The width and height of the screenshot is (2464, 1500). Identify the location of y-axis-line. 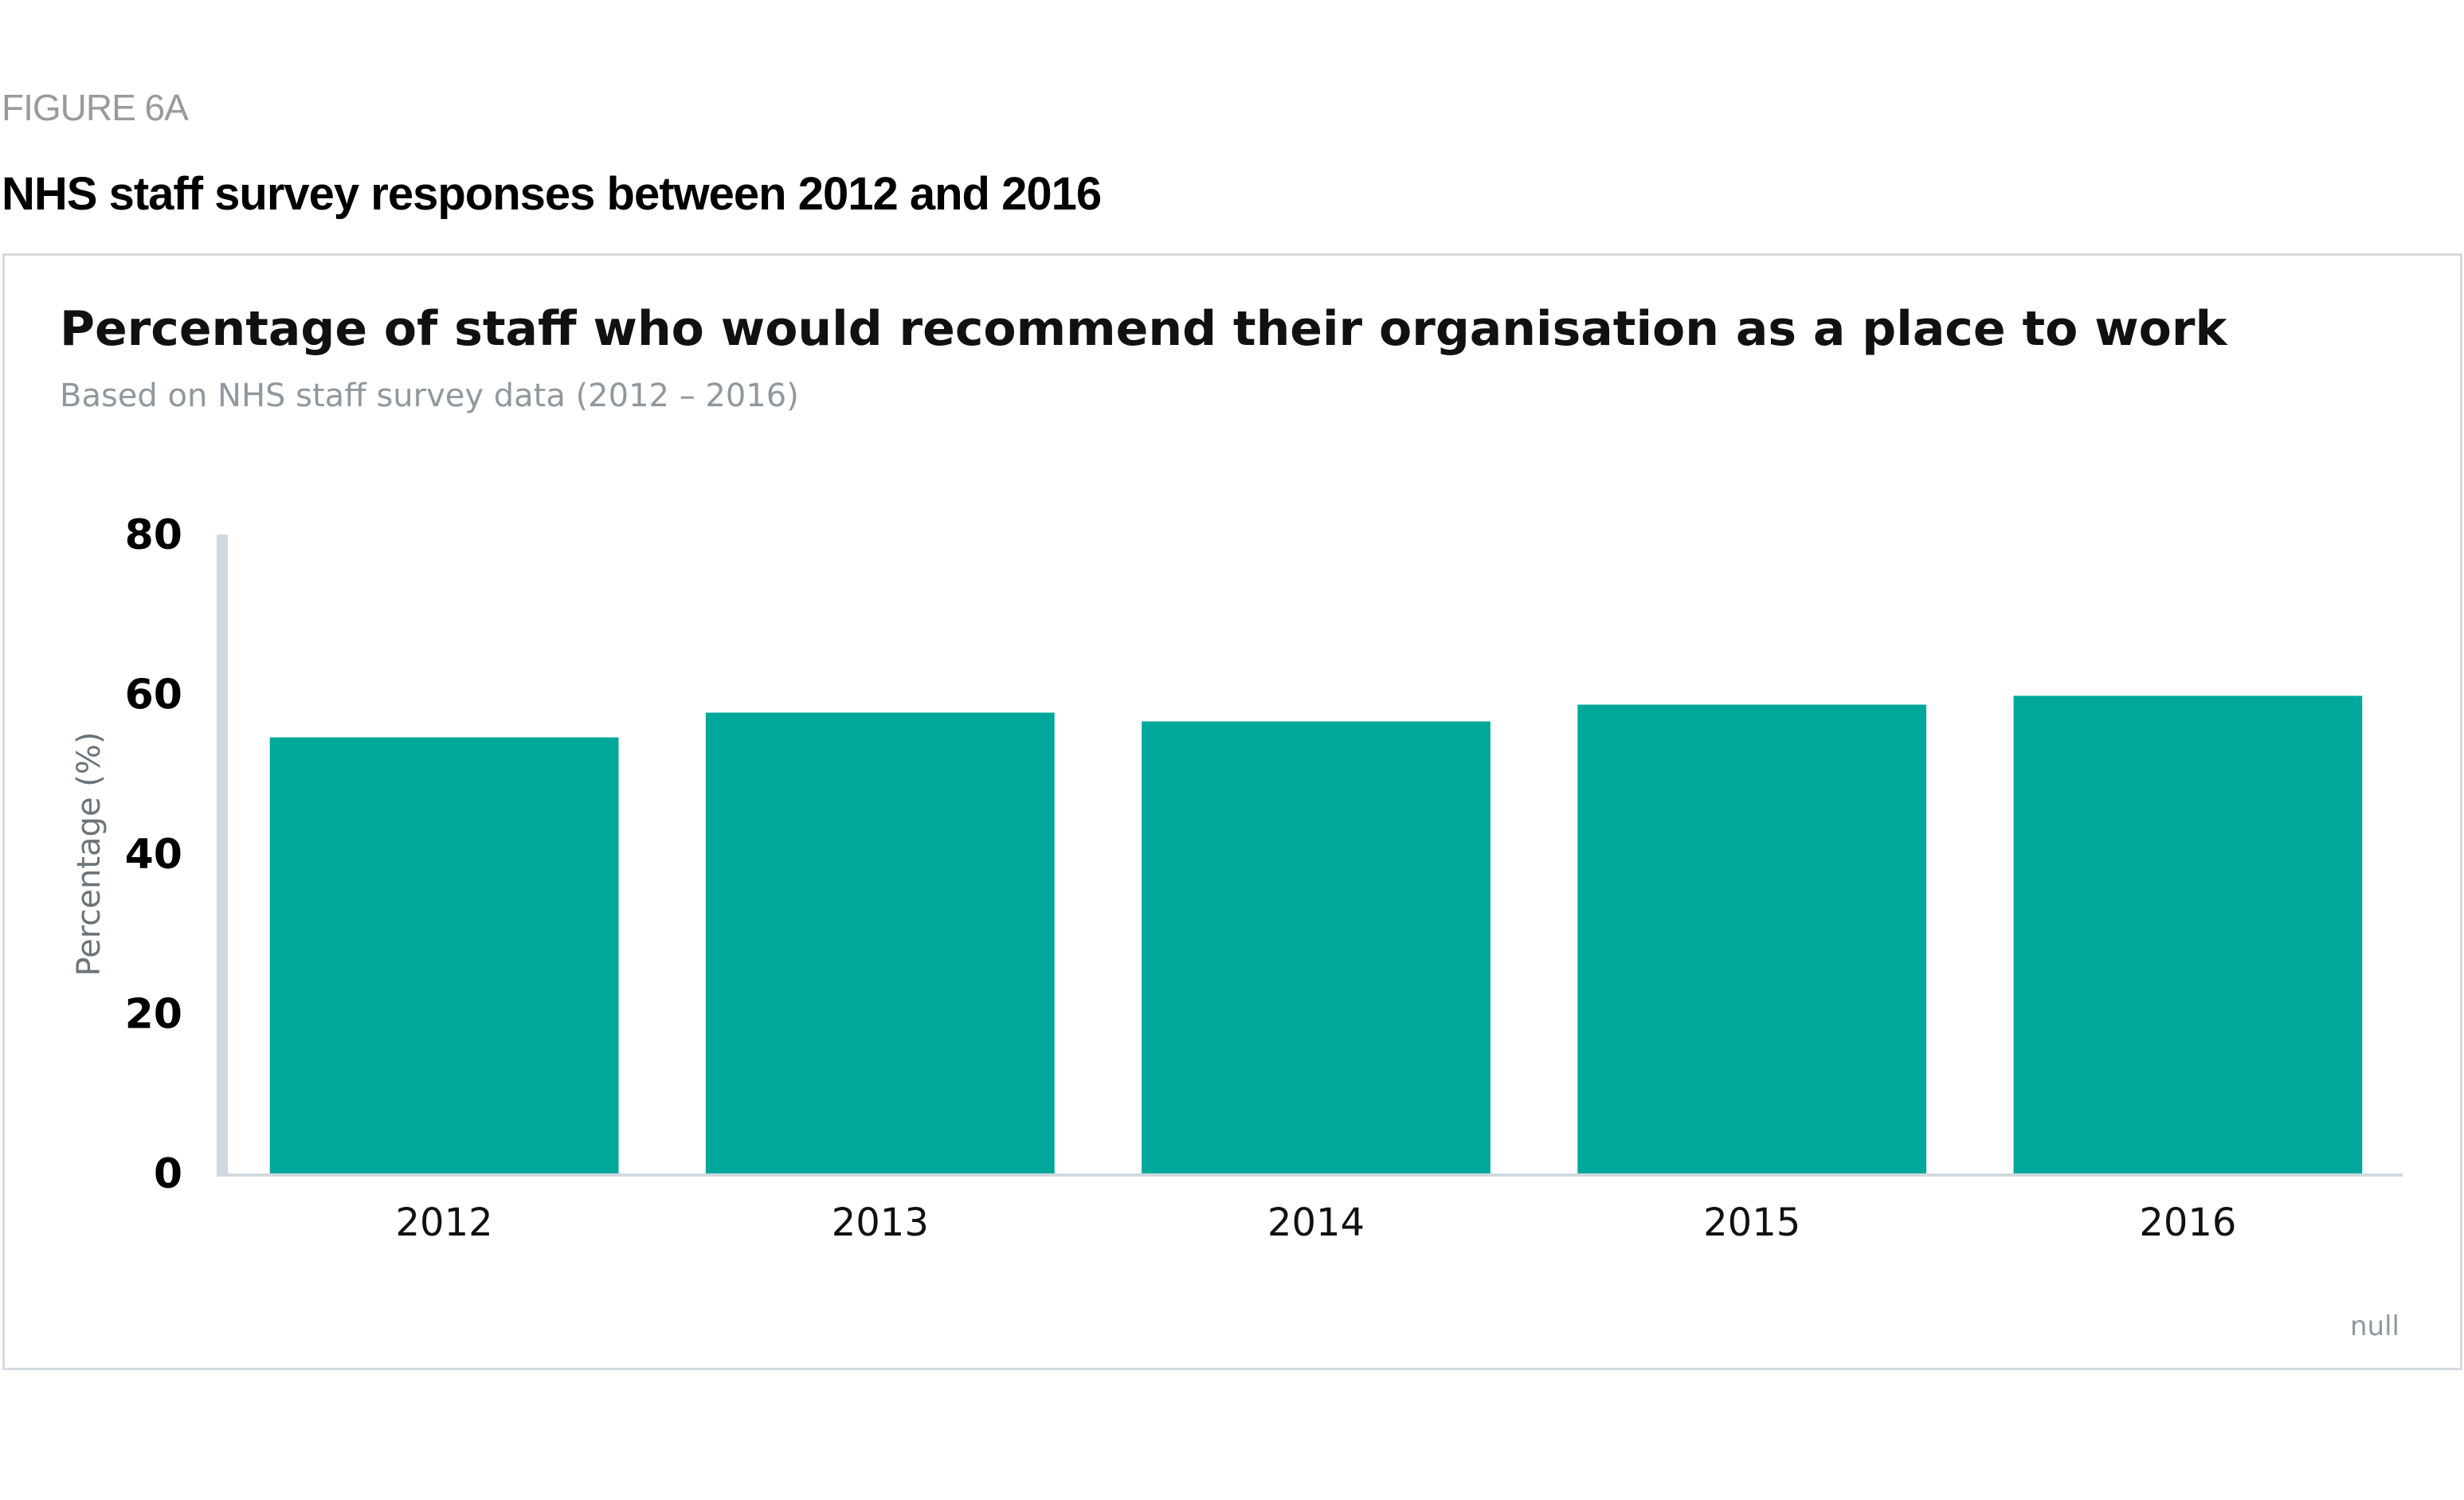
(222, 856).